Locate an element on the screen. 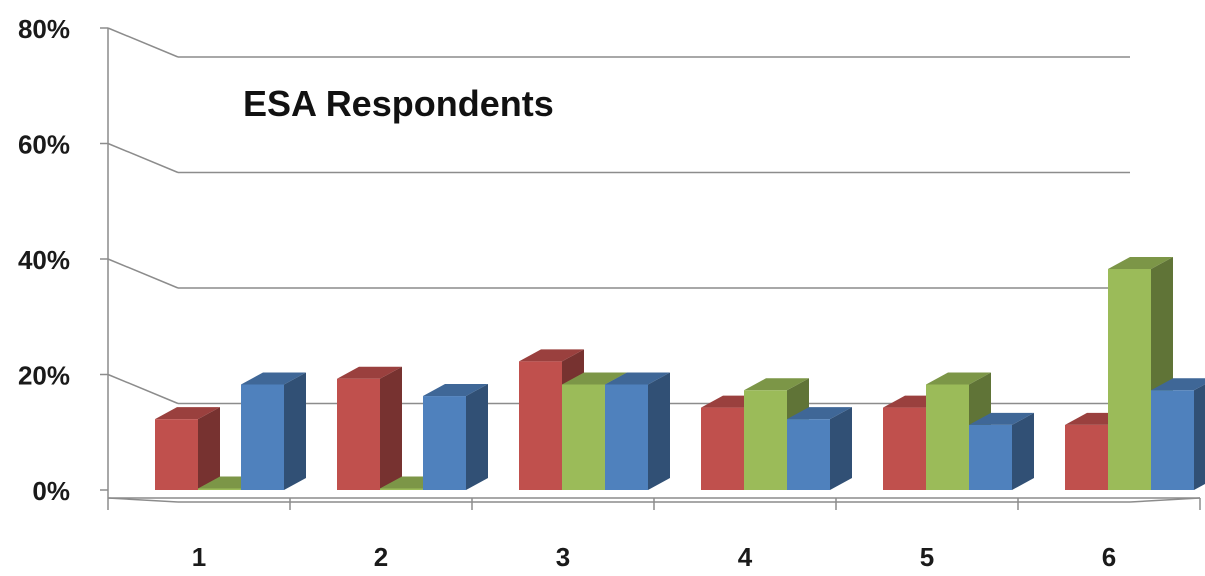 This screenshot has width=1205, height=576. x-tick-label: 2 is located at coordinates (381, 556).